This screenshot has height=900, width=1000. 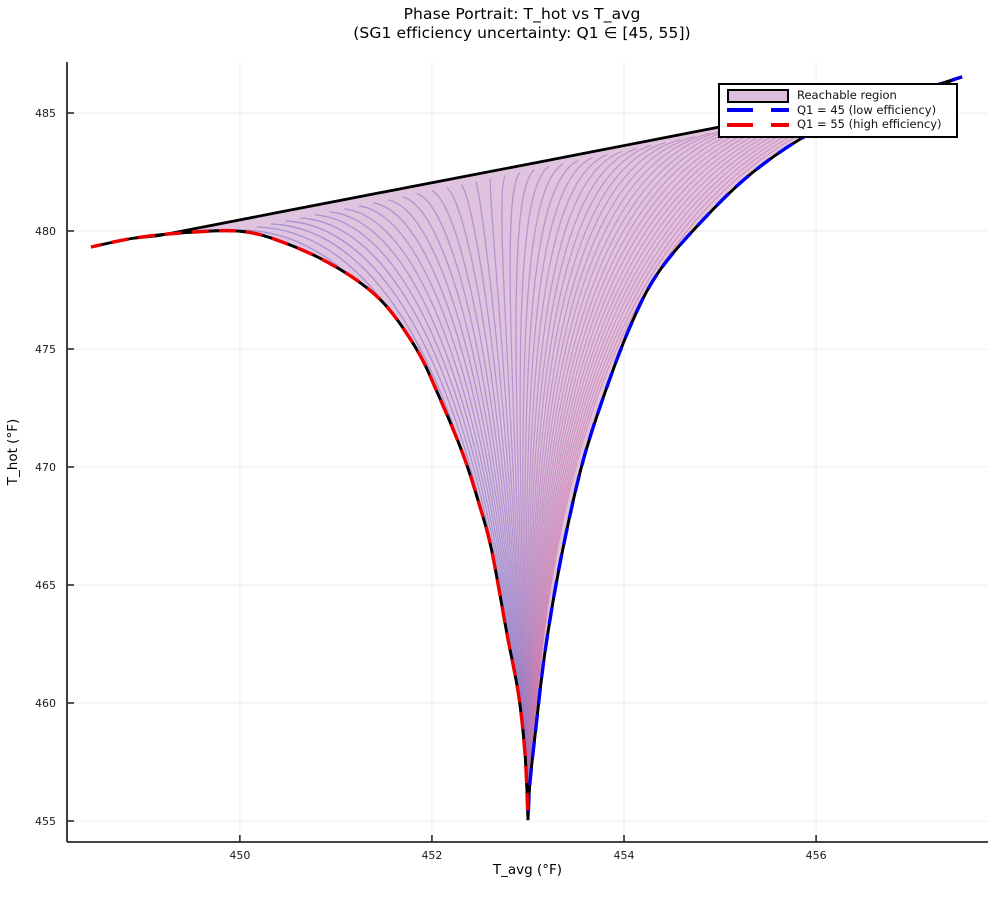 What do you see at coordinates (45, 703) in the screenshot?
I see `y-tick-label: 460` at bounding box center [45, 703].